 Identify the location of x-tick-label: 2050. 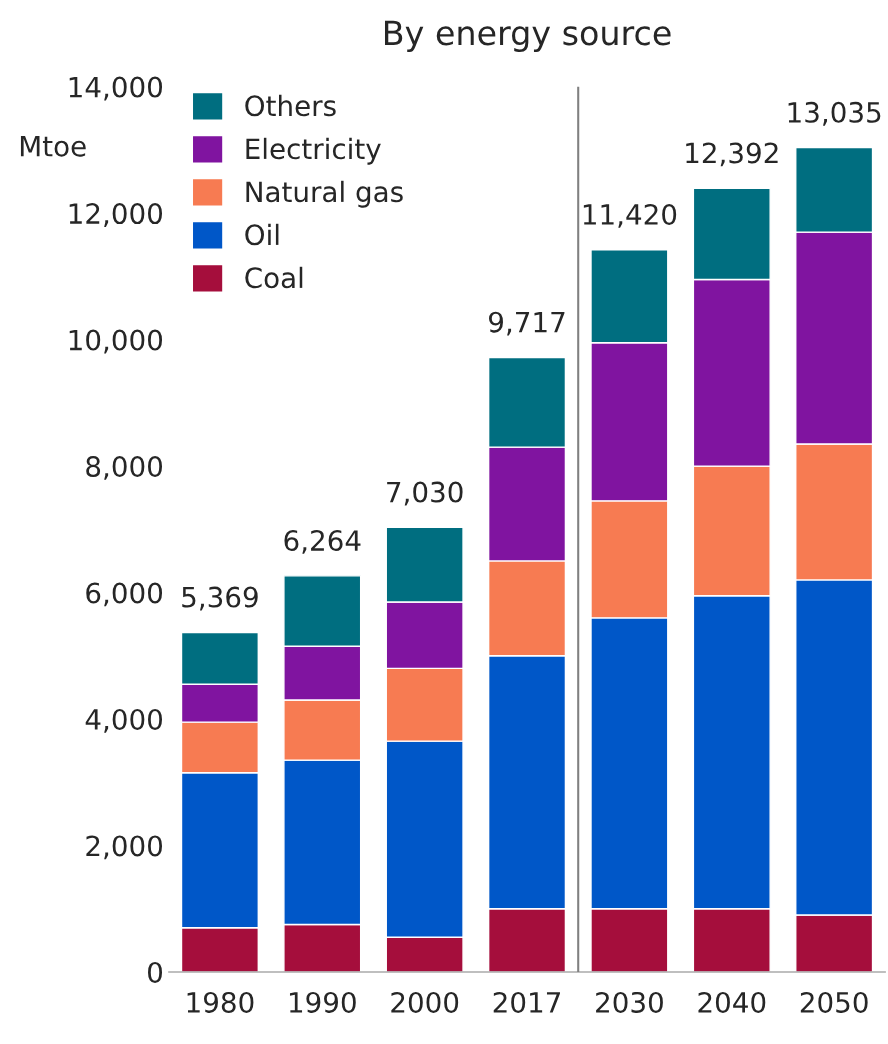
(834, 1002).